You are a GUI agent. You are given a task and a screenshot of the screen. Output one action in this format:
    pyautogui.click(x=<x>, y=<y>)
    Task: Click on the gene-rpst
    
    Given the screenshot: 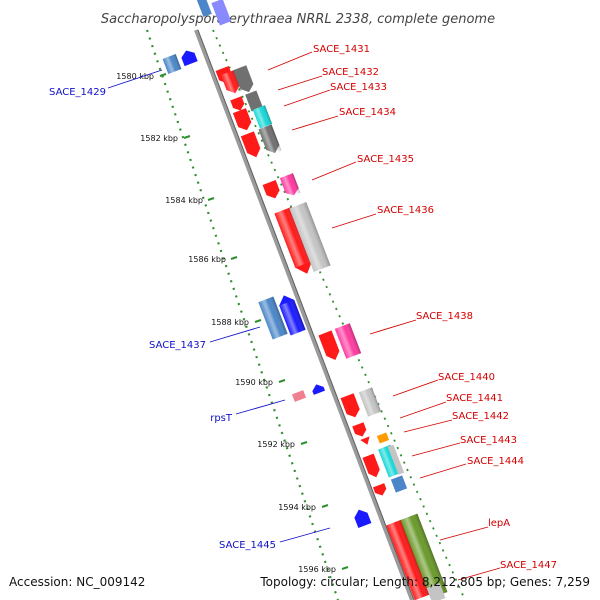 What is the action you would take?
    pyautogui.click(x=299, y=396)
    